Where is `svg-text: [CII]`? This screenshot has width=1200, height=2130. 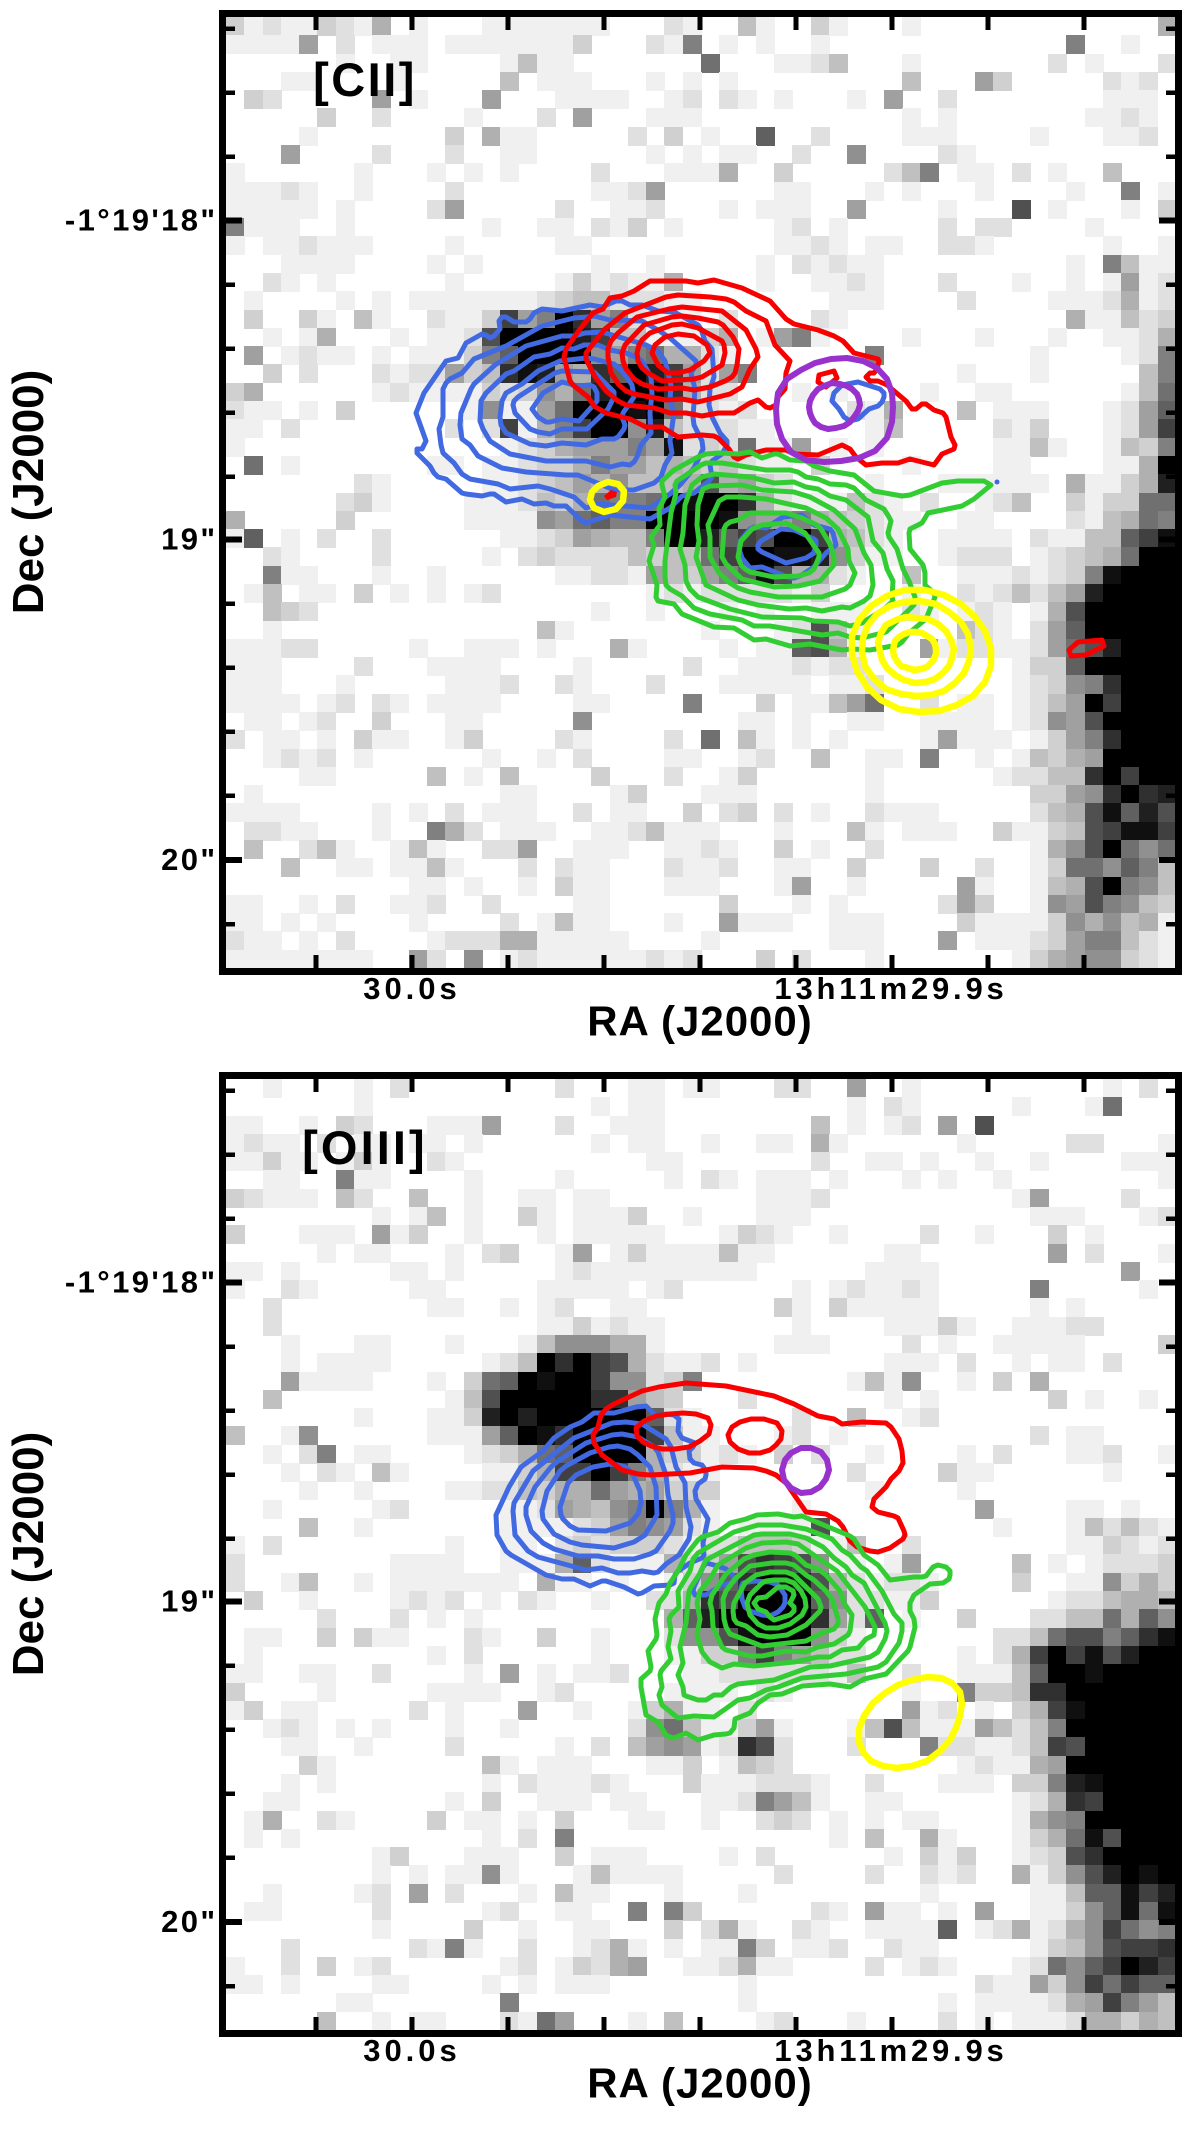
svg-text: [CII] is located at coordinates (365, 79).